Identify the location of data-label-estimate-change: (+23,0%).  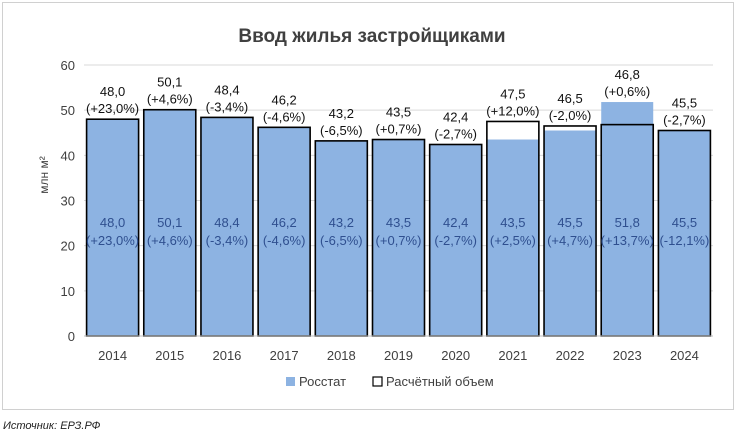
(112, 108).